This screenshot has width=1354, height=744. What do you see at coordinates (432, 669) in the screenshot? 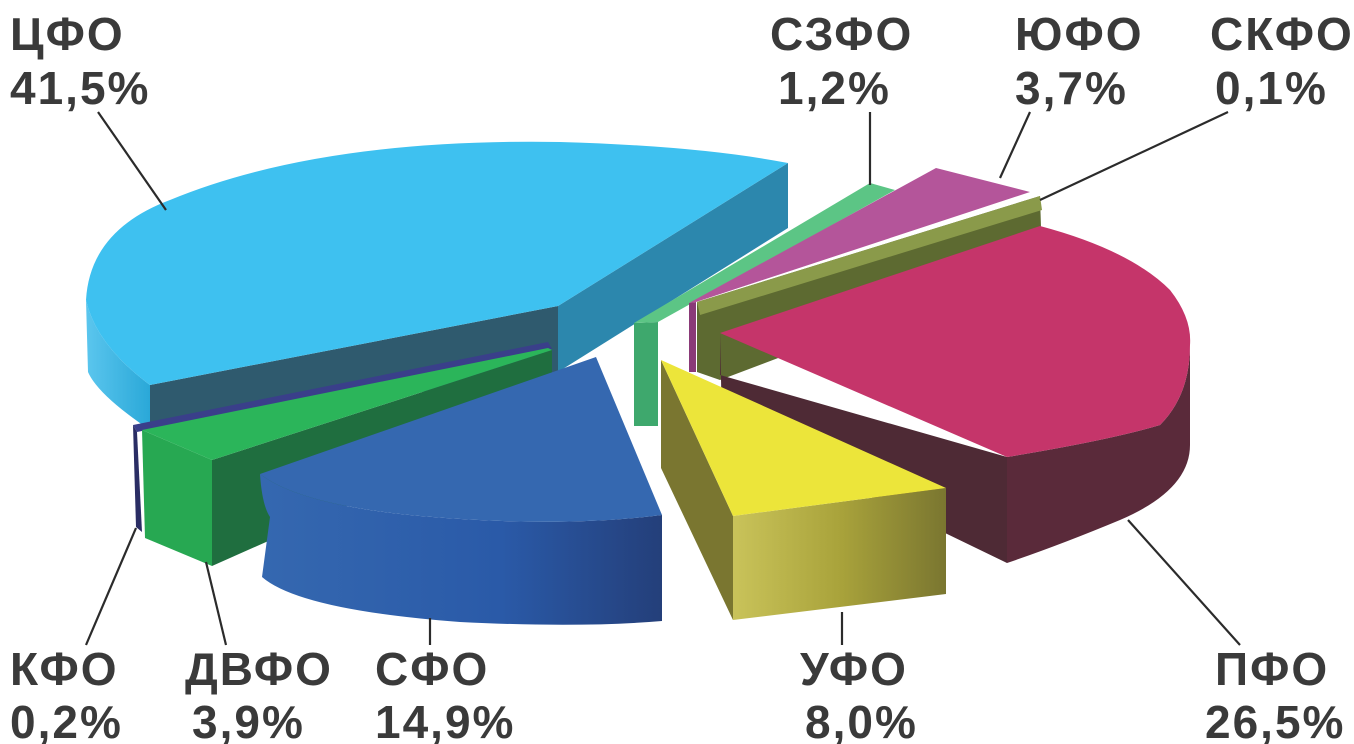
I see `label-sfo-name: СФО` at bounding box center [432, 669].